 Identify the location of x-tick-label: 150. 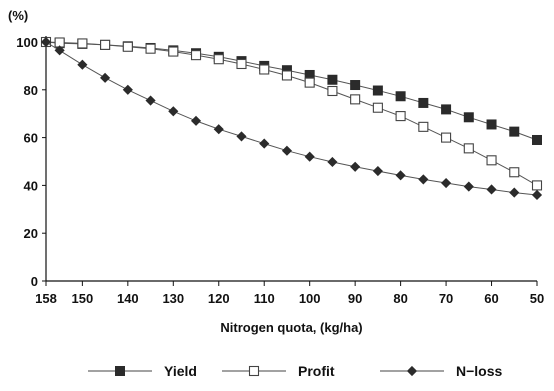
(83, 298).